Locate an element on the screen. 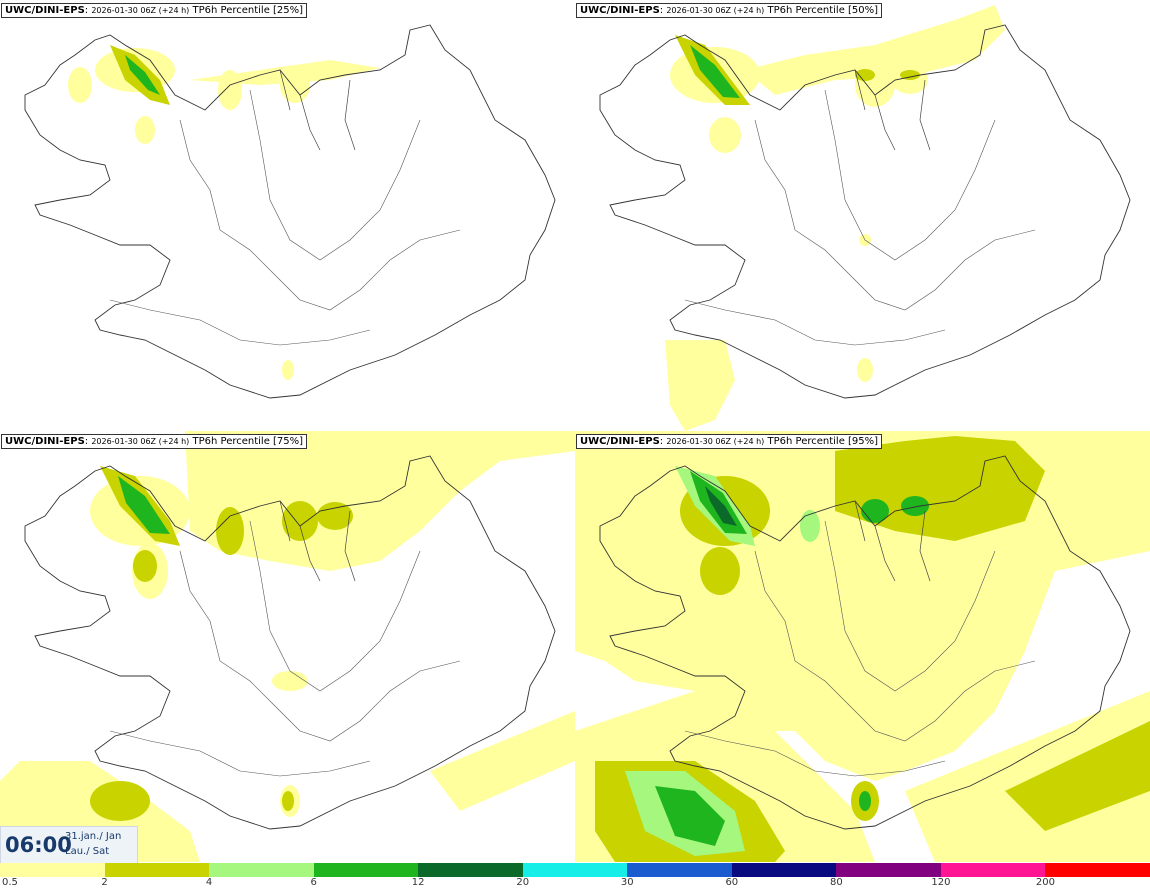 The width and height of the screenshot is (1150, 891). valid-date: 31.jan./ Jan is located at coordinates (93, 836).